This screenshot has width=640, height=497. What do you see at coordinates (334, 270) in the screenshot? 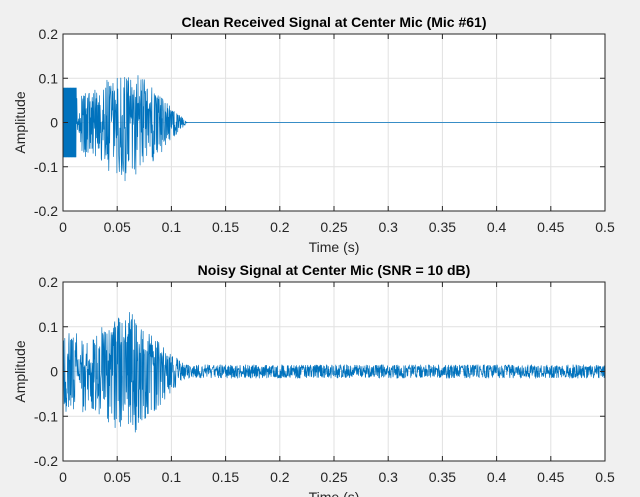
I see `chart-title: Noisy Signal at Center Mic (SNR = 10 dB)` at bounding box center [334, 270].